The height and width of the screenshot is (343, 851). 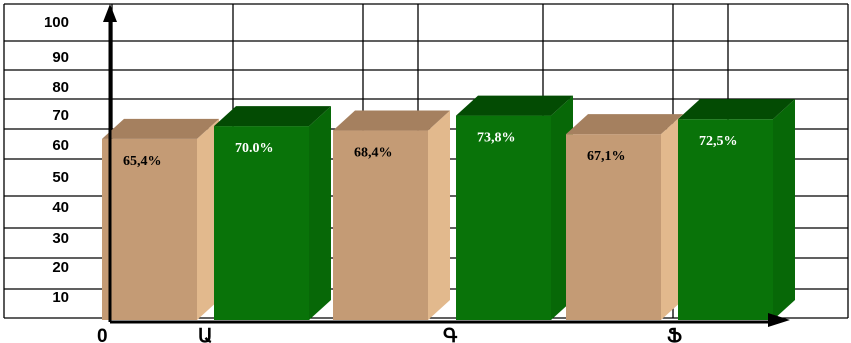 What do you see at coordinates (60, 145) in the screenshot?
I see `y-tick-label: 60` at bounding box center [60, 145].